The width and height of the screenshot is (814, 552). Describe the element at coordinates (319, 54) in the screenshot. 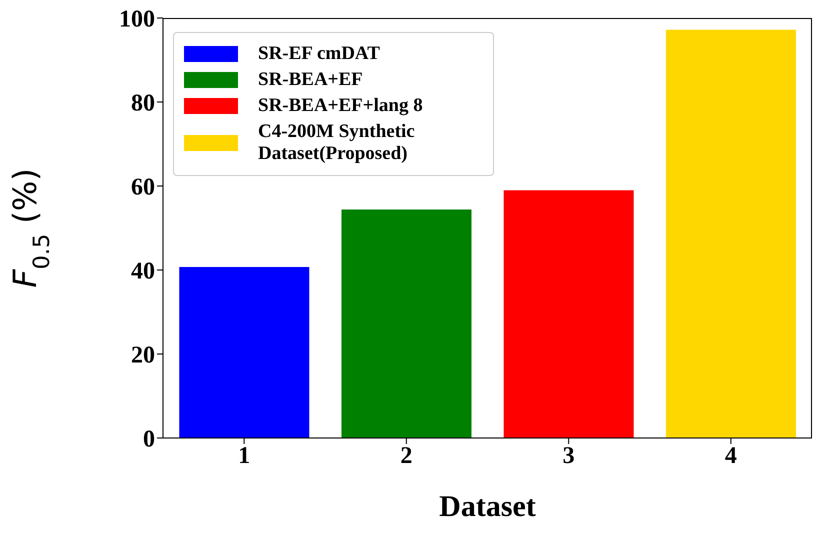

I see `legend-label: SR-EF cmDAT` at that location.